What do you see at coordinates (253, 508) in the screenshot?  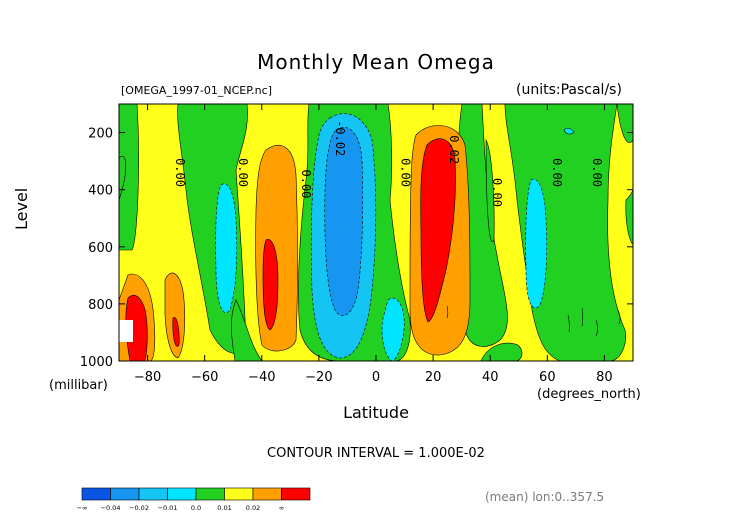 I see `colorbar-label: 0.02` at bounding box center [253, 508].